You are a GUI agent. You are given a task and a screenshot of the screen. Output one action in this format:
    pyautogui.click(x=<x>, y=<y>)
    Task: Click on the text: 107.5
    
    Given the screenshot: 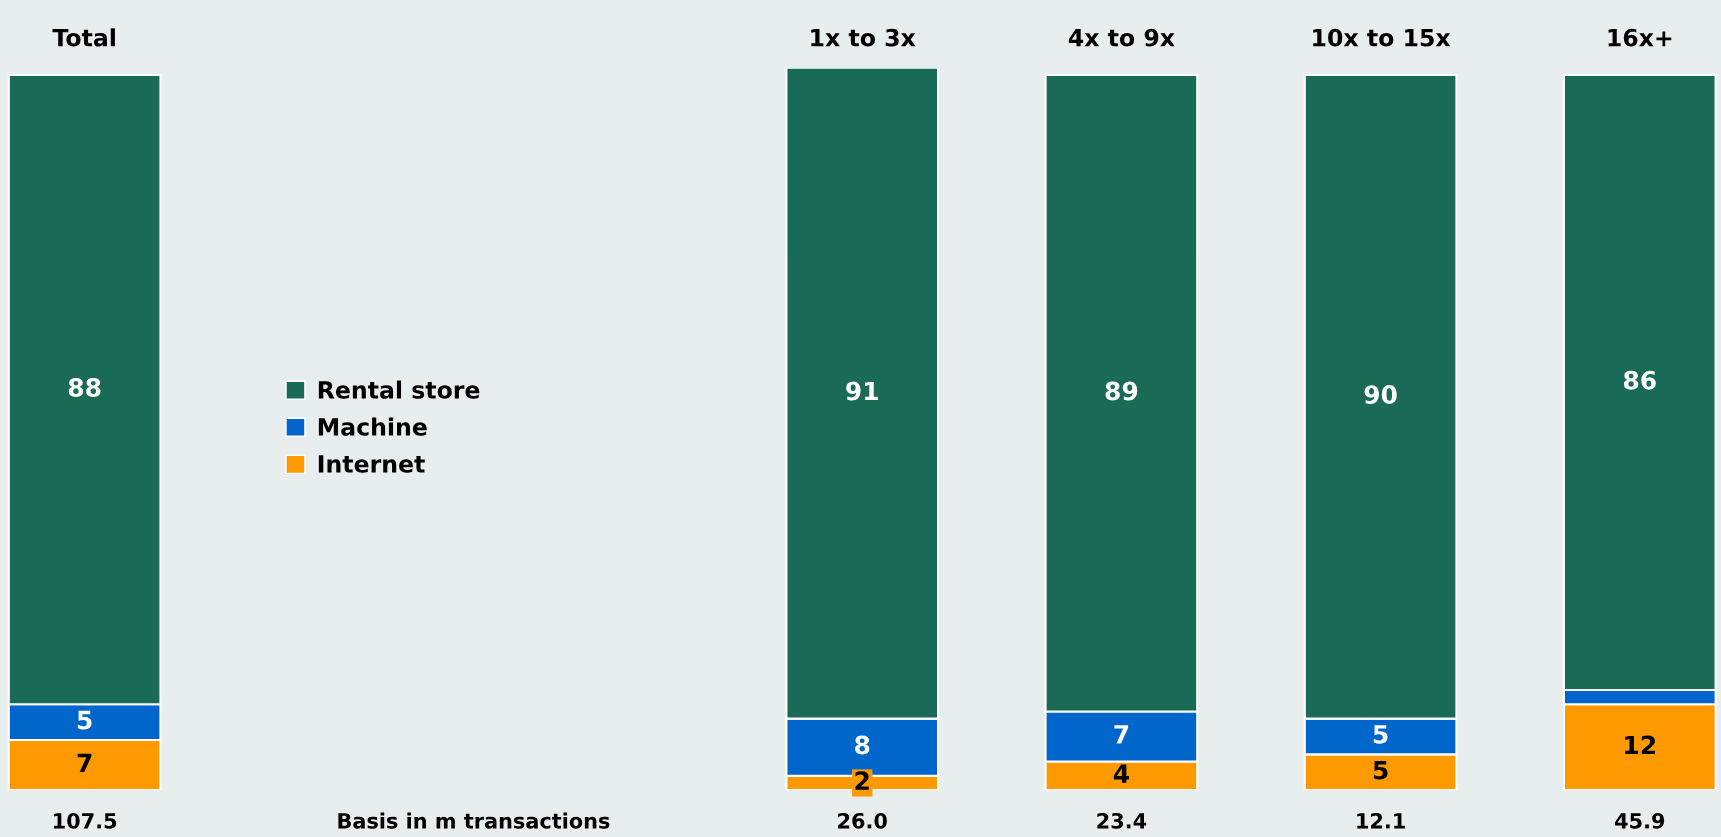 What is the action you would take?
    pyautogui.click(x=85, y=820)
    